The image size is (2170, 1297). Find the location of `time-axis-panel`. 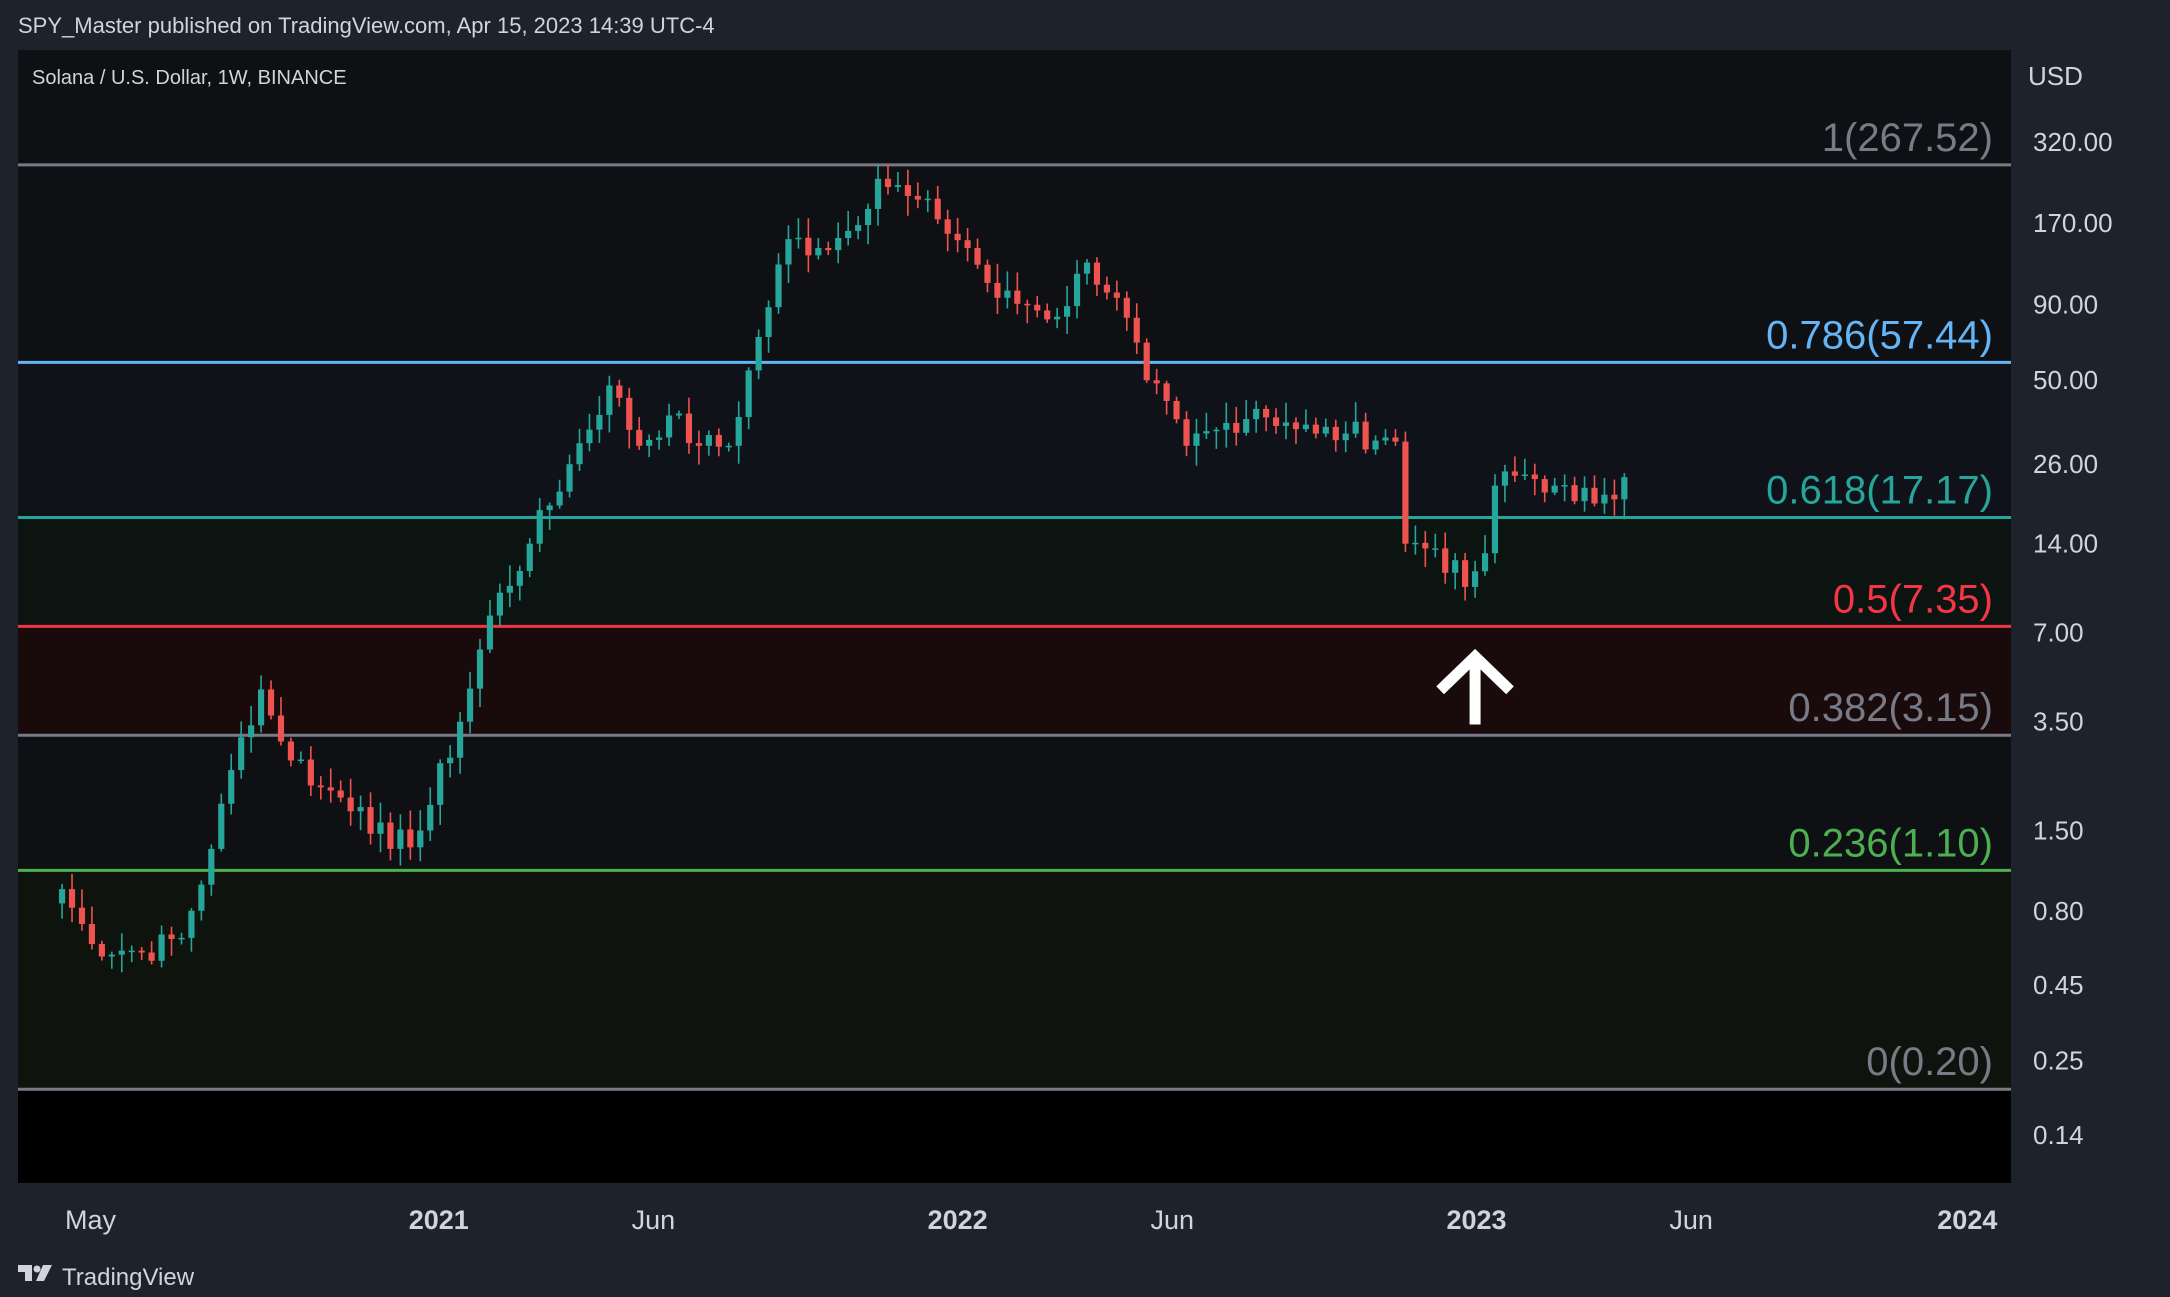

time-axis-panel is located at coordinates (1014, 1219).